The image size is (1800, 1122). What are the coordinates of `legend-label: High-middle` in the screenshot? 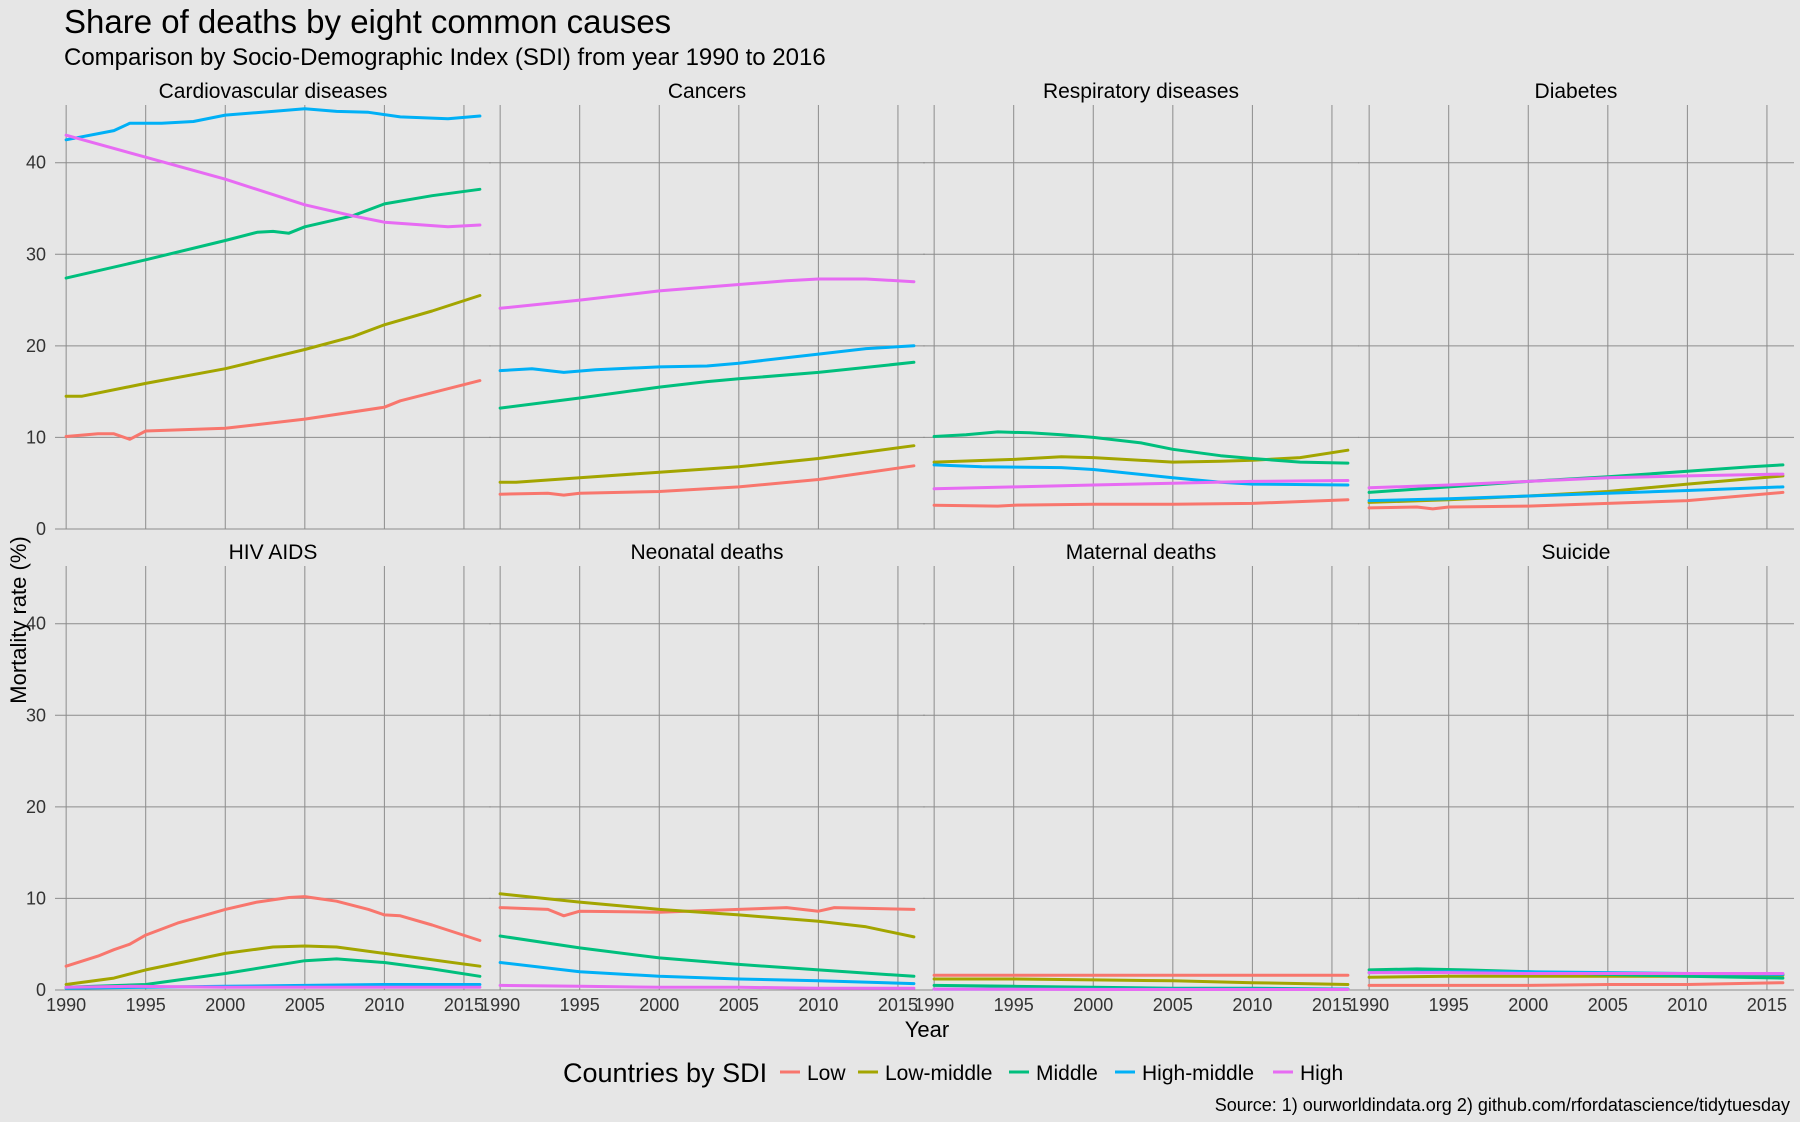 It's located at (1198, 1073).